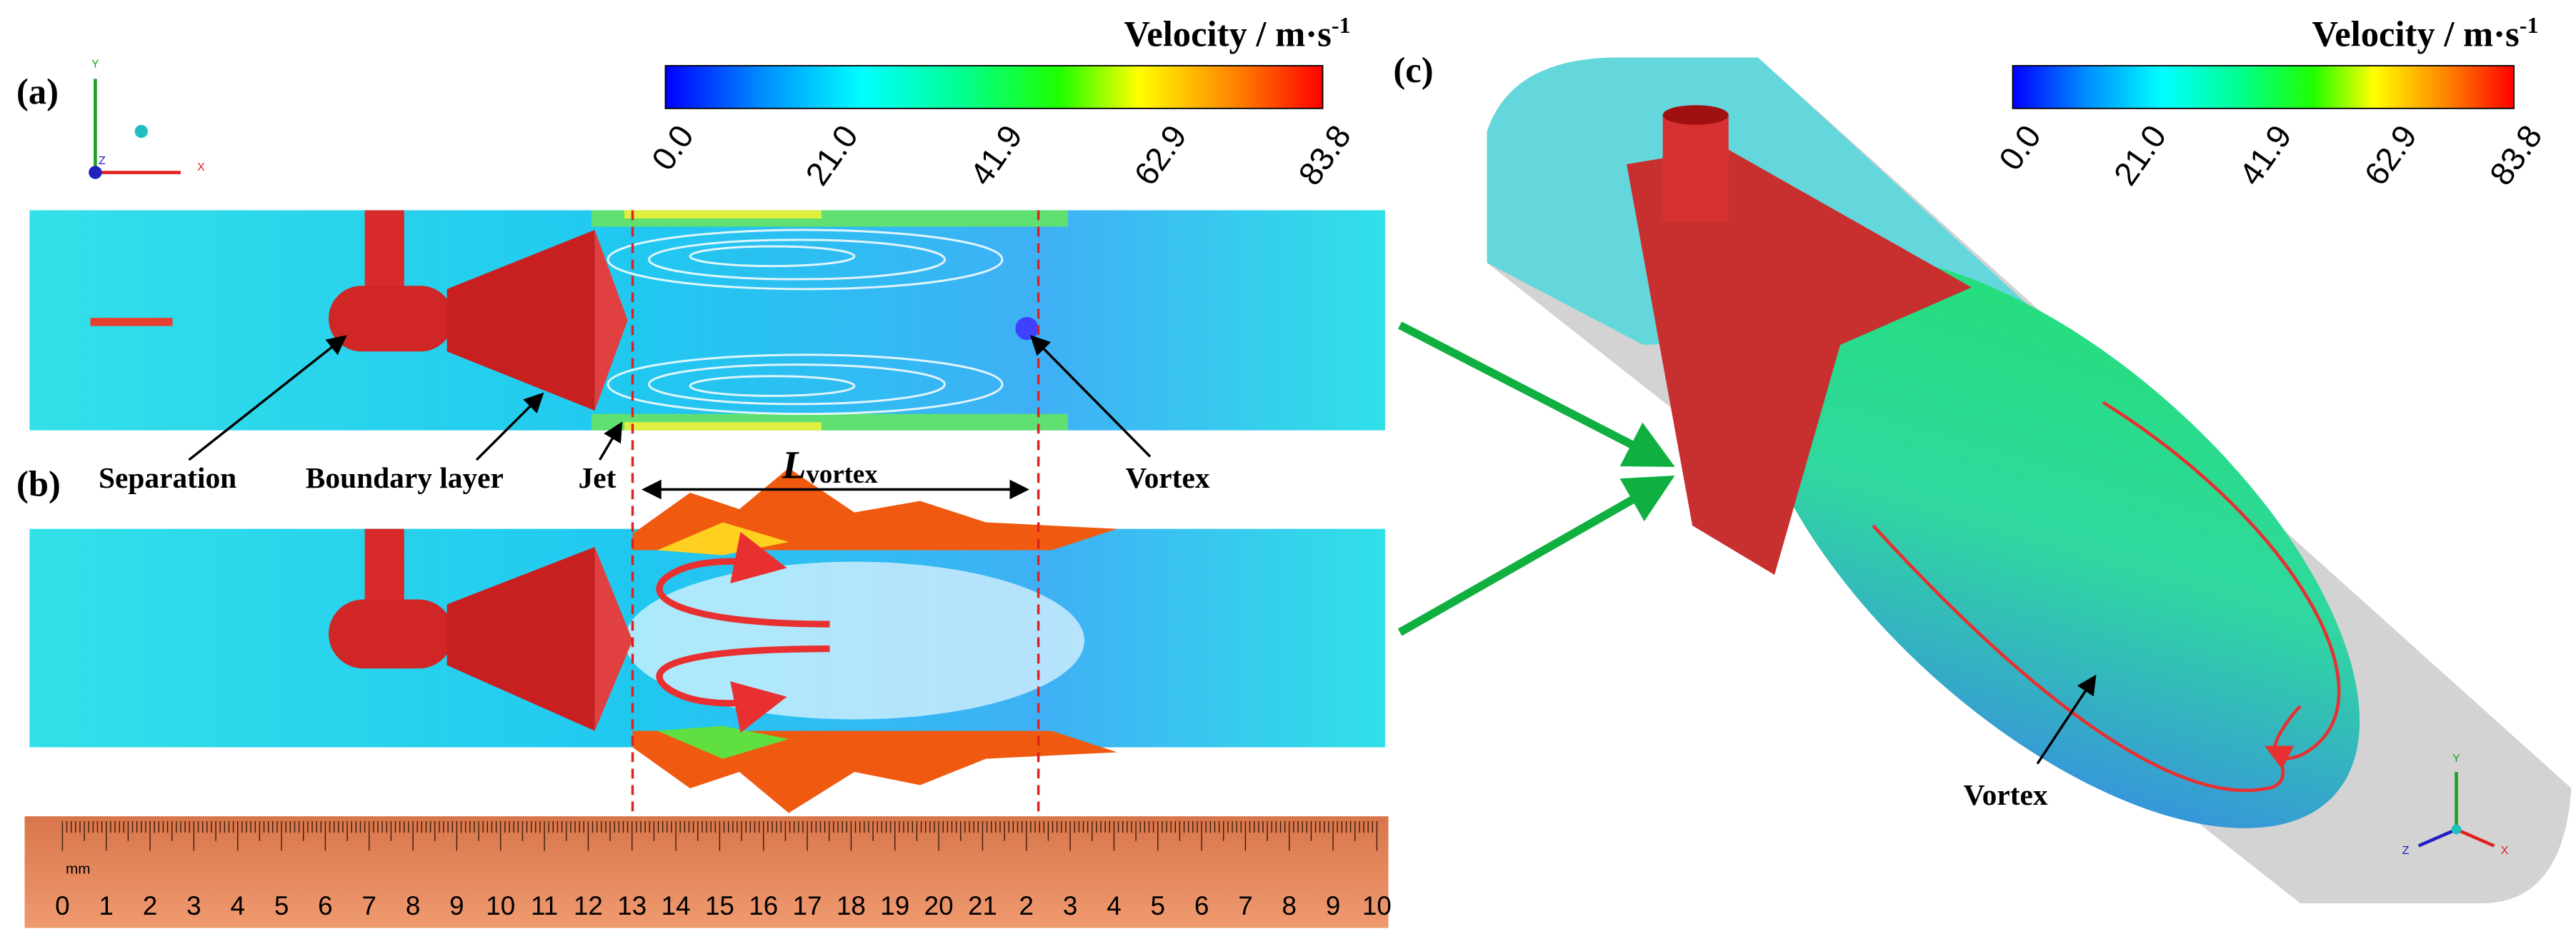  I want to click on ruler-label: 12, so click(588, 905).